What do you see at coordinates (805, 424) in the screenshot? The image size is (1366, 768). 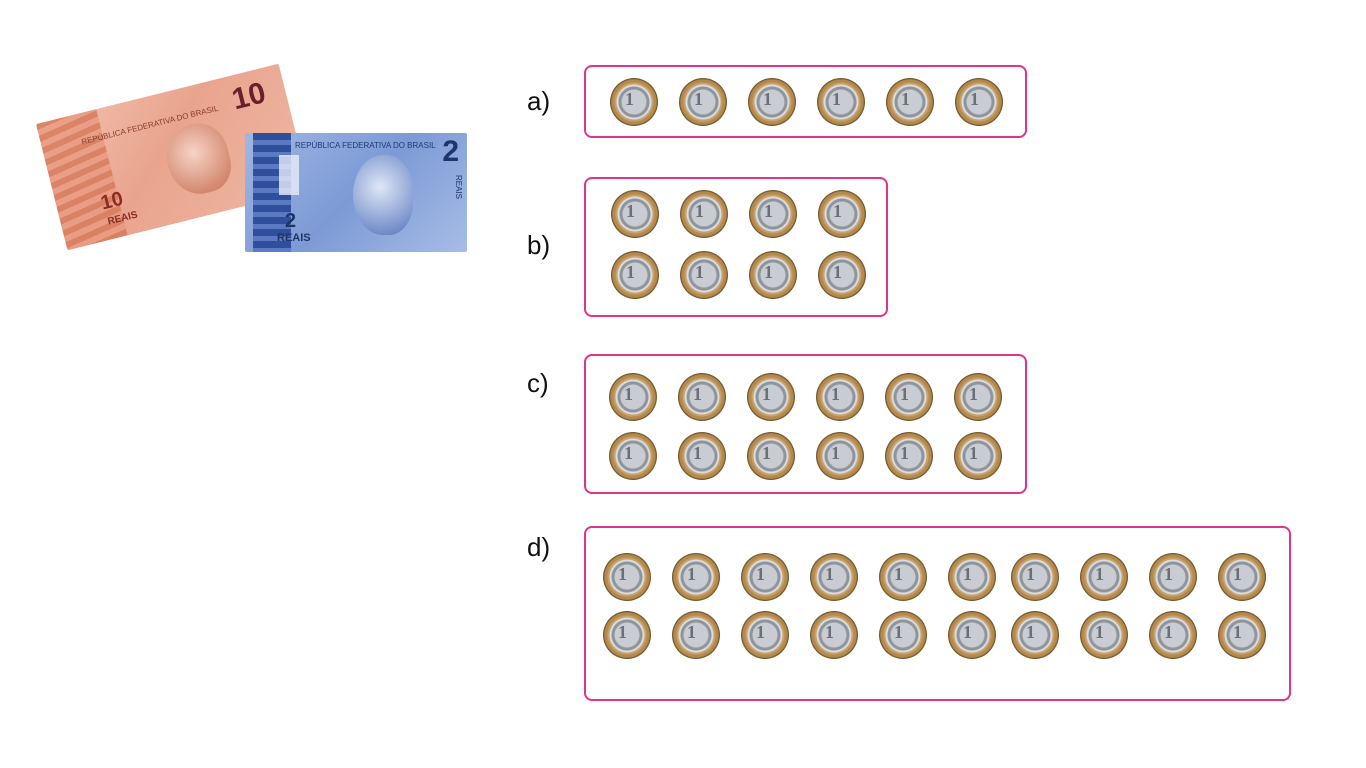 I see `exercise-c-coin-box` at bounding box center [805, 424].